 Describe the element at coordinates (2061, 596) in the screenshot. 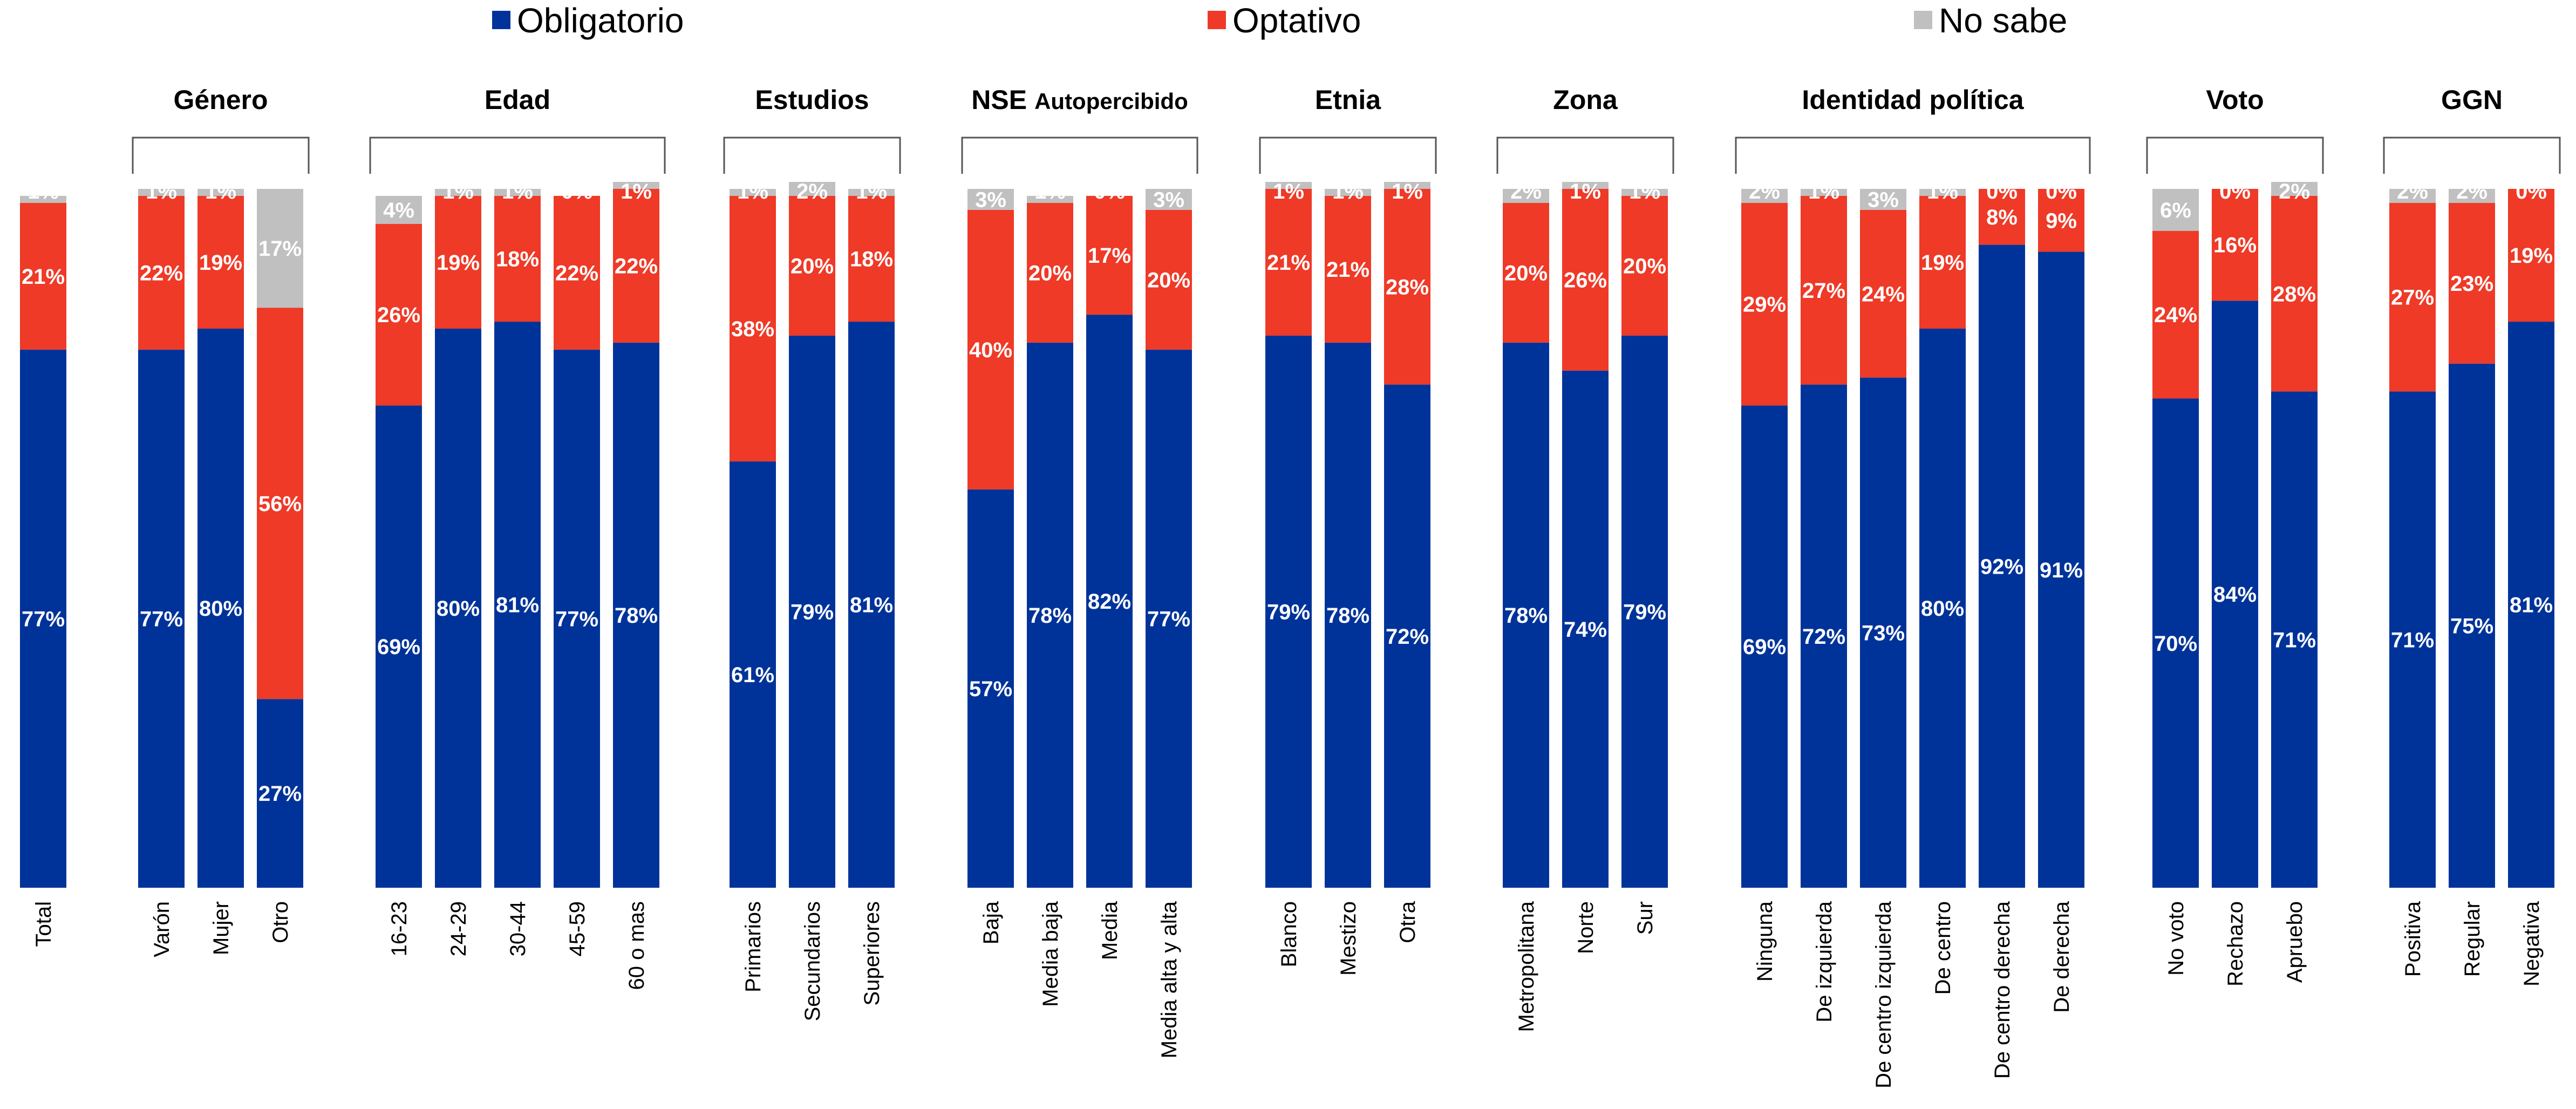

I see `bar-de-derecha: 91% 9% 0% De derecha` at that location.